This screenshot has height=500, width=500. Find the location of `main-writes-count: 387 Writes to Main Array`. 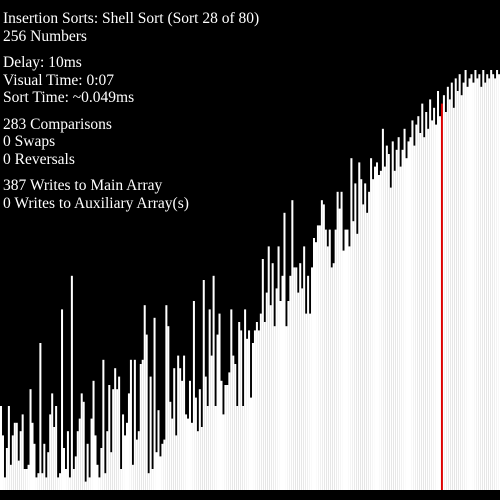

main-writes-count: 387 Writes to Main Array is located at coordinates (83, 185).